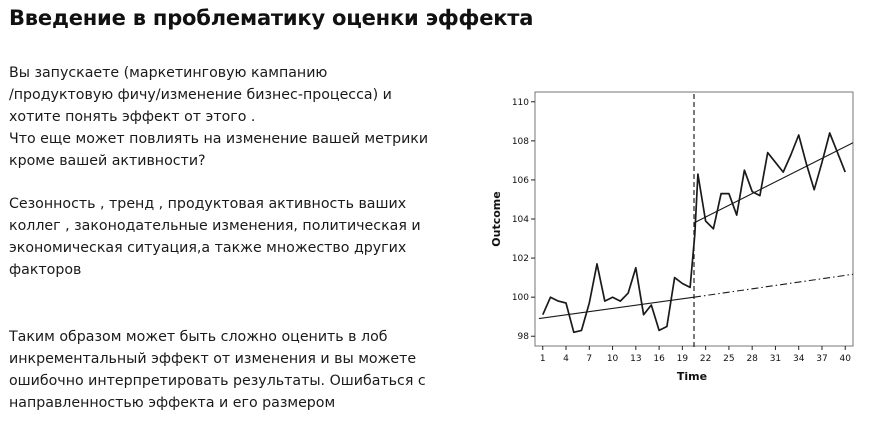 The height and width of the screenshot is (423, 870). What do you see at coordinates (659, 359) in the screenshot?
I see `x-tick-label: 16` at bounding box center [659, 359].